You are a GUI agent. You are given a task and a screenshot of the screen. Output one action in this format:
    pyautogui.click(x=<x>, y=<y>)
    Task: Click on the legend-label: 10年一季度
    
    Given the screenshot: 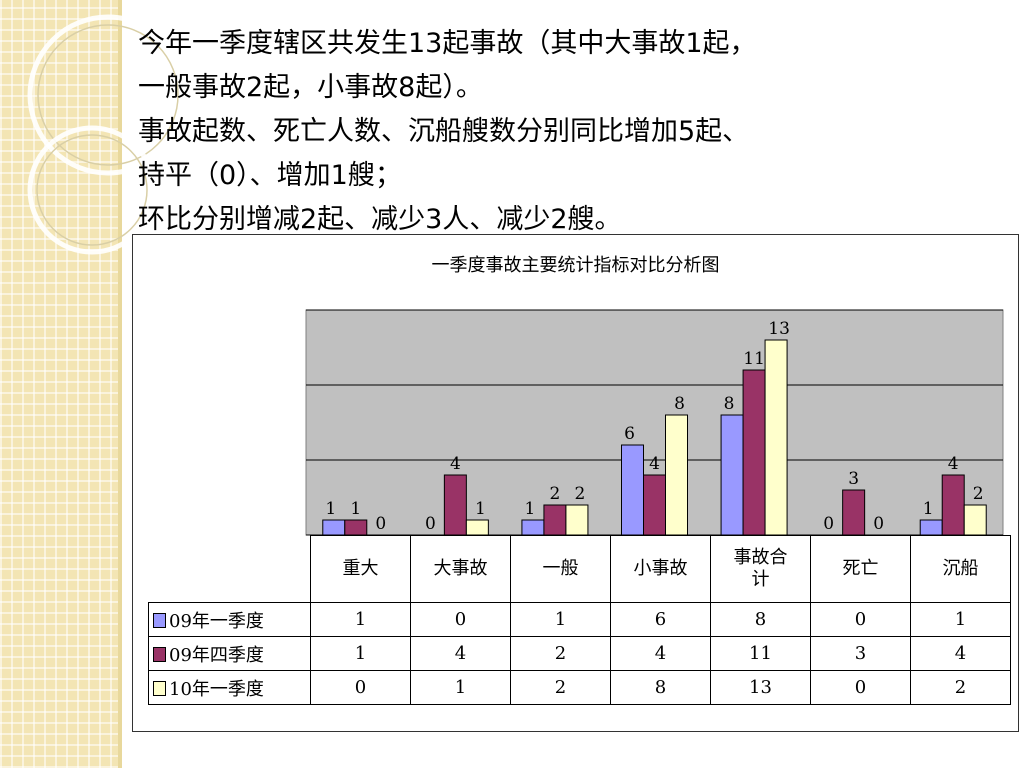 What is the action you would take?
    pyautogui.click(x=216, y=689)
    